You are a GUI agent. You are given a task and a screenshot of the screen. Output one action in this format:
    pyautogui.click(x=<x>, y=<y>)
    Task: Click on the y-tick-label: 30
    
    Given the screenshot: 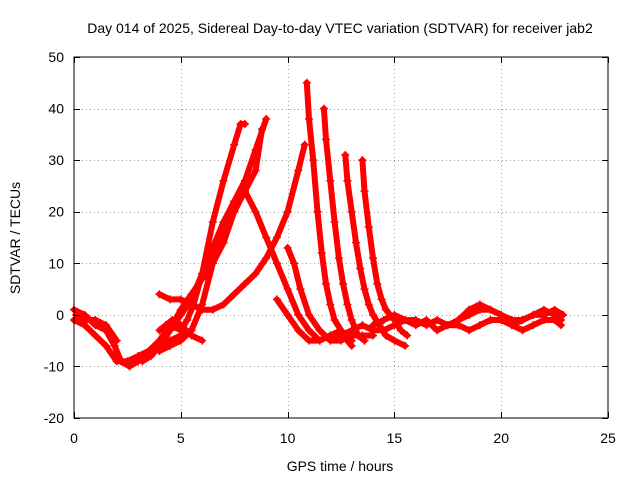 What is the action you would take?
    pyautogui.click(x=56, y=160)
    